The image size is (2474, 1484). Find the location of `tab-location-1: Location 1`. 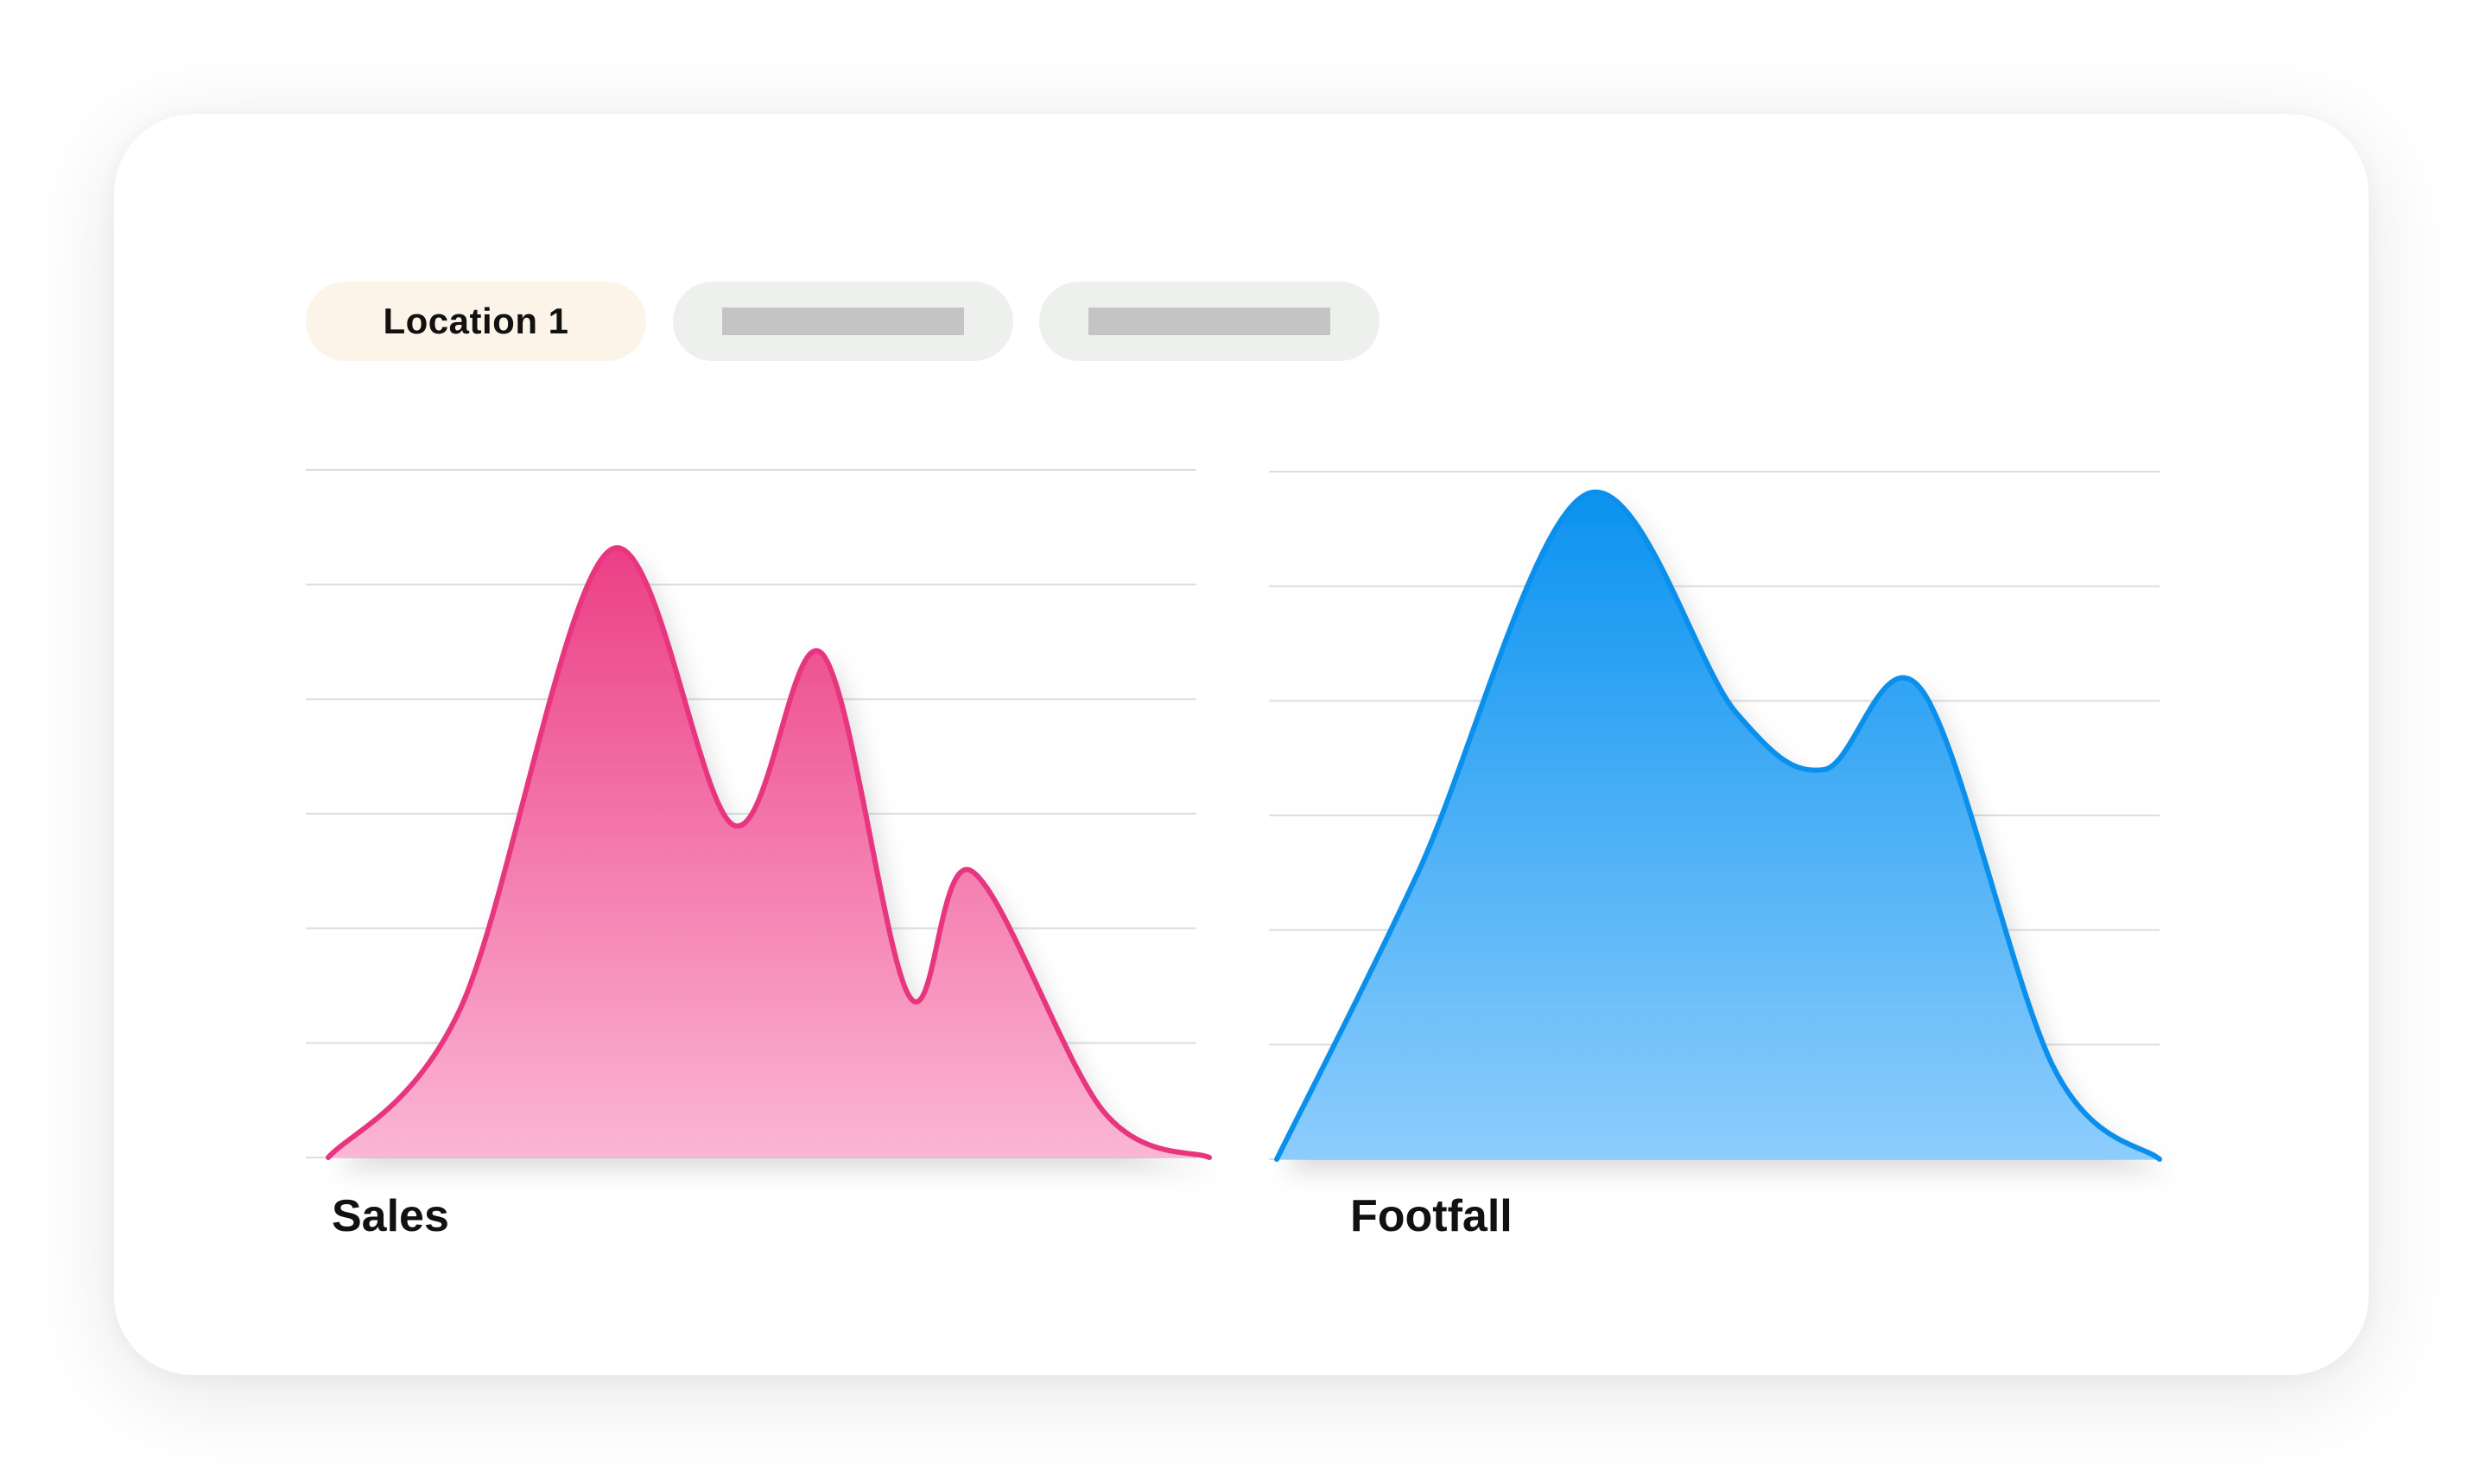

tab-location-1: Location 1 is located at coordinates (476, 321).